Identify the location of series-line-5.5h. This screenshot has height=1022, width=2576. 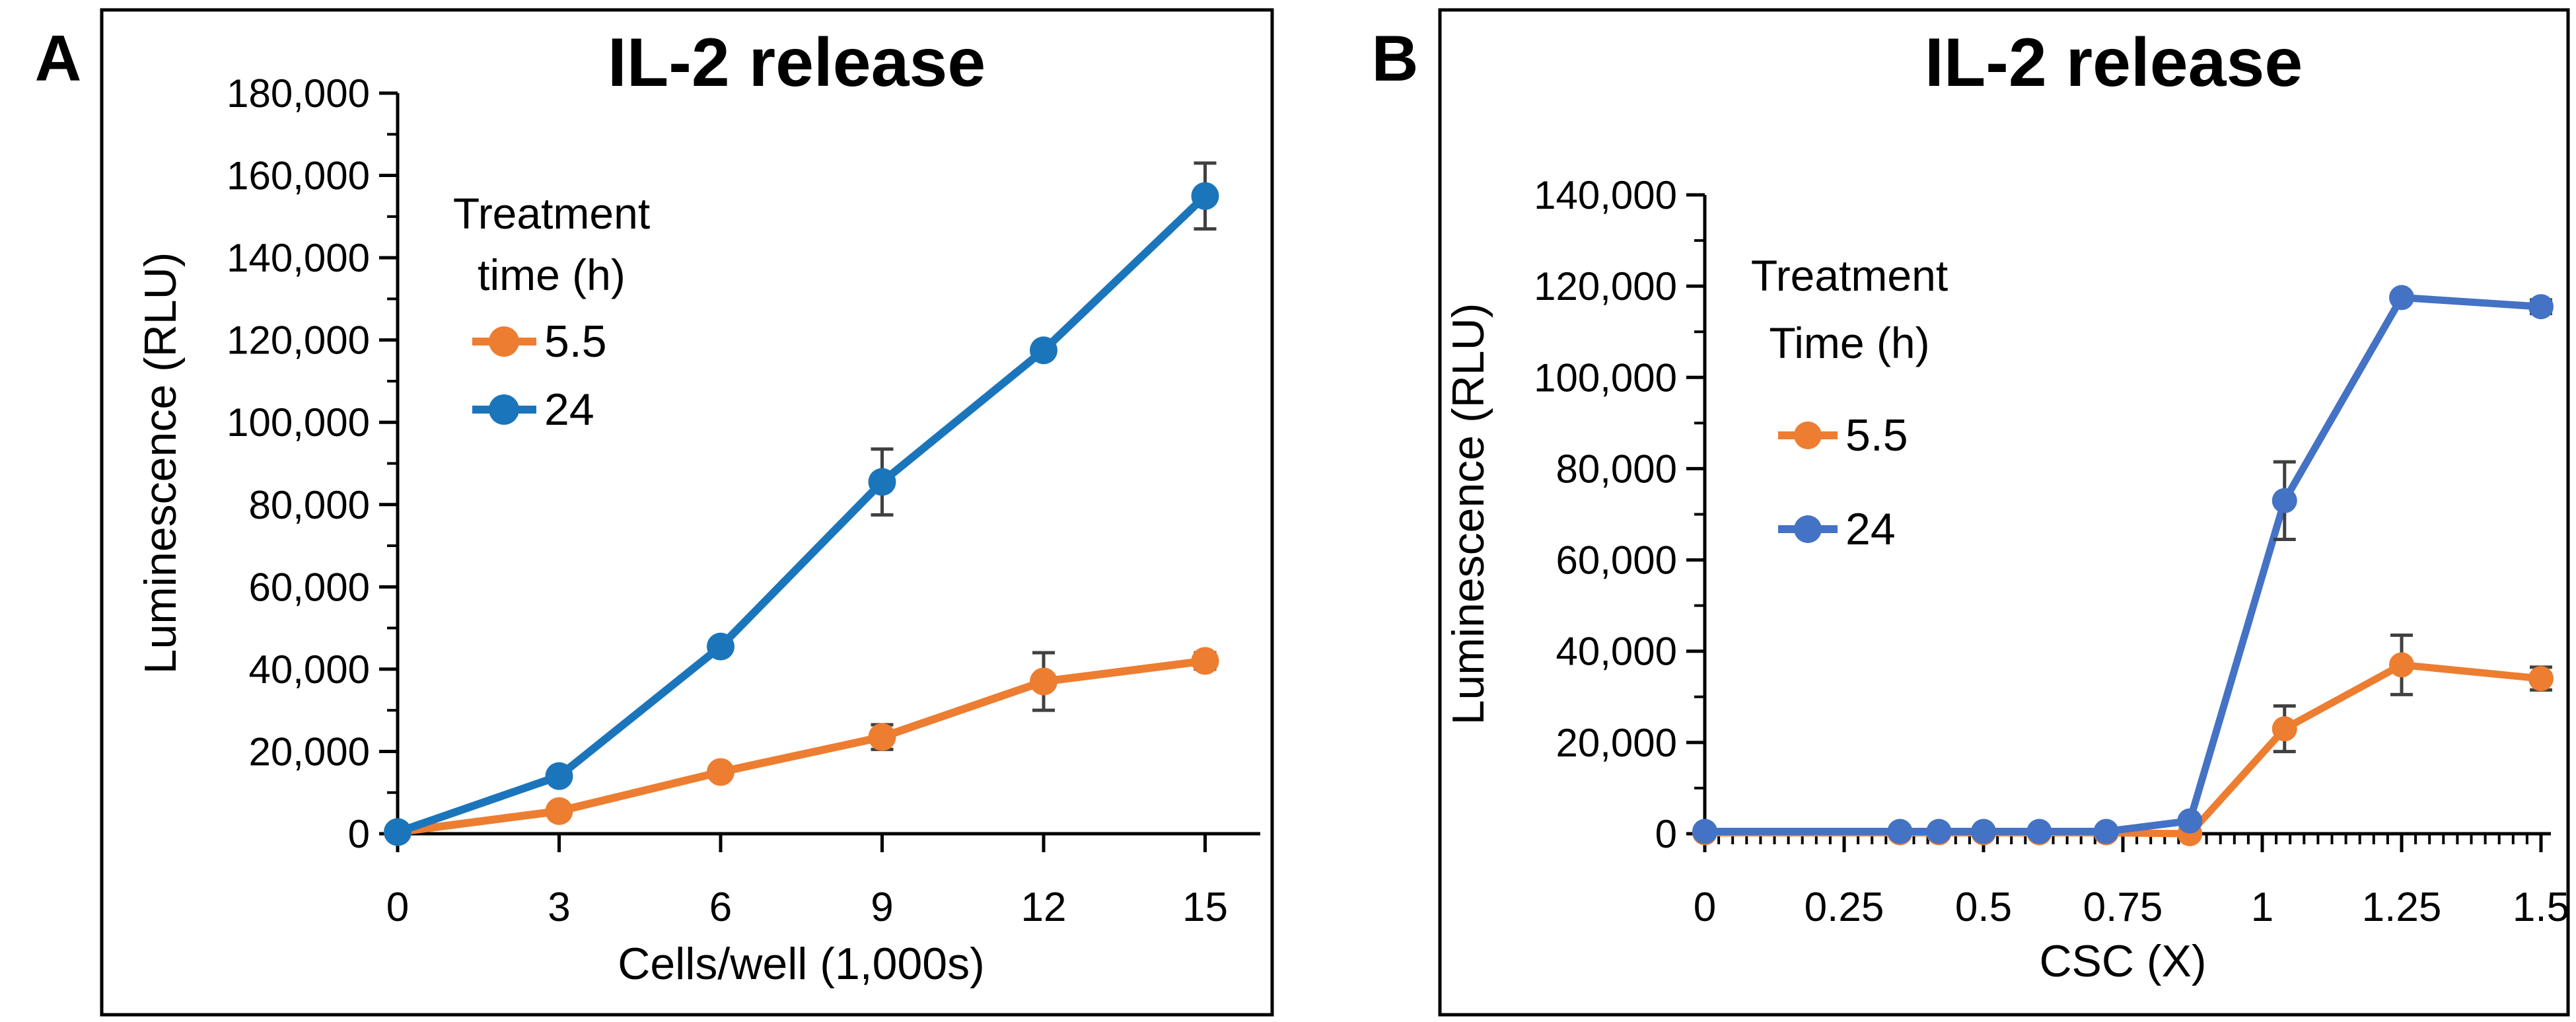
(802, 747).